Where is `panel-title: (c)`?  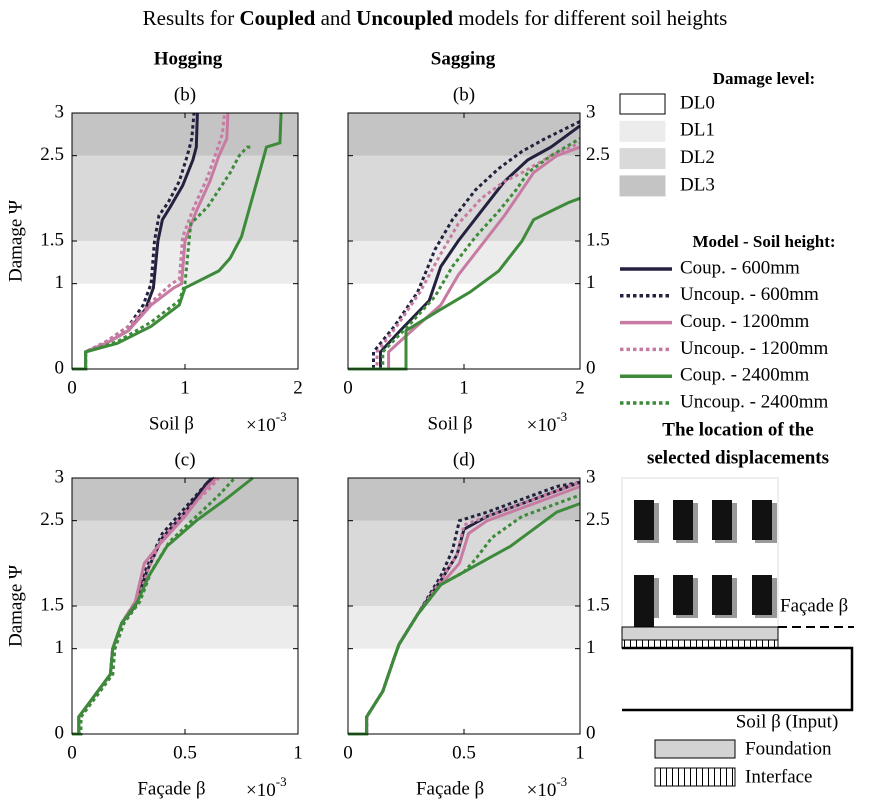
panel-title: (c) is located at coordinates (184, 459).